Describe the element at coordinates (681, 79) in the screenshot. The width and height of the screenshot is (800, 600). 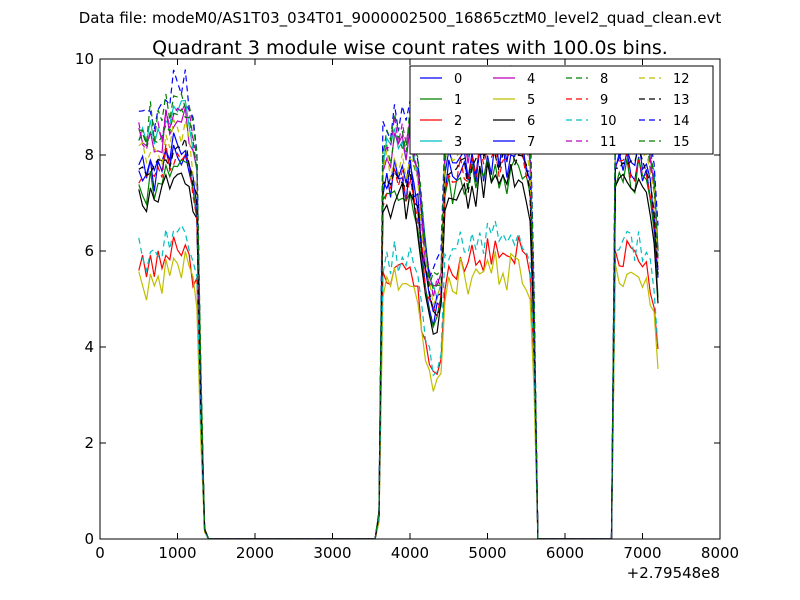
I see `legend-label-12: 12` at that location.